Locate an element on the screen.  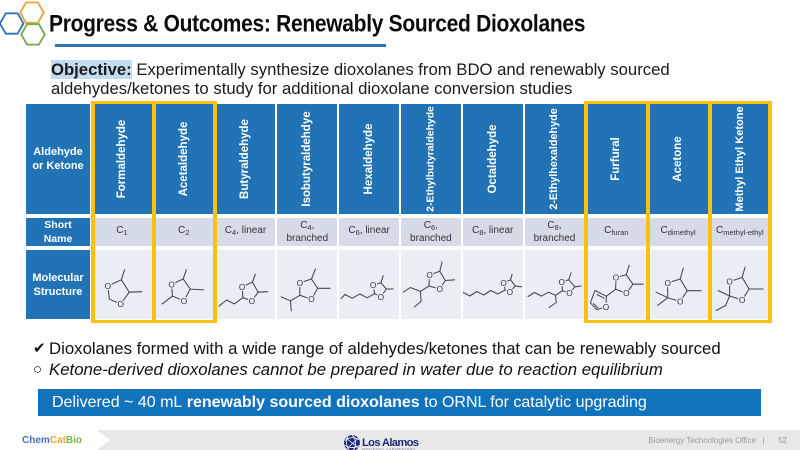
svg-text: NATIONAL LABORATORY is located at coordinates (390, 448).